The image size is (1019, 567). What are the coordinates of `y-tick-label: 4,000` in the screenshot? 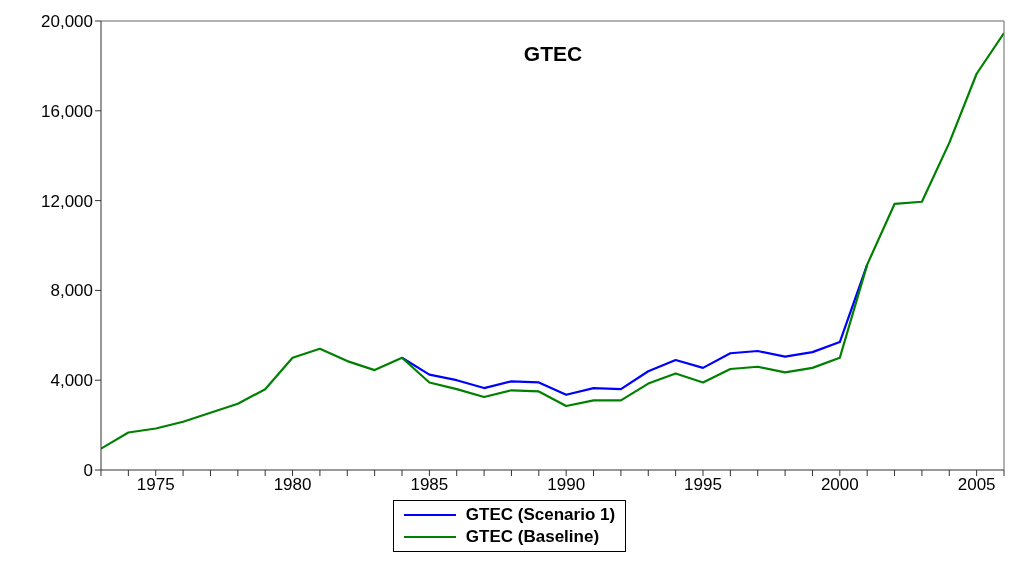 It's located at (71, 381).